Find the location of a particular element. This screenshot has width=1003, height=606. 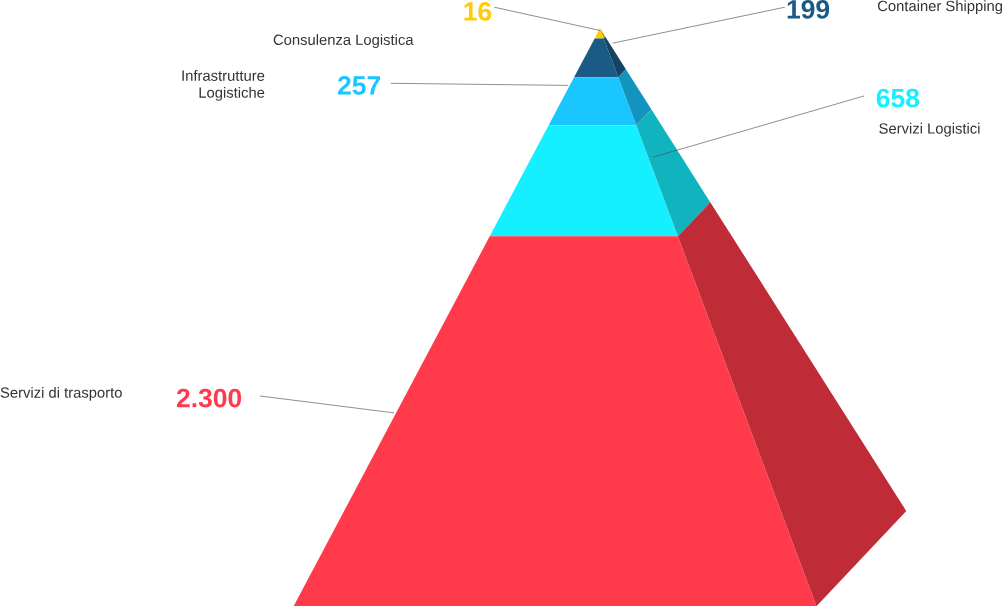

category-label: Servizi Logistici is located at coordinates (929, 129).